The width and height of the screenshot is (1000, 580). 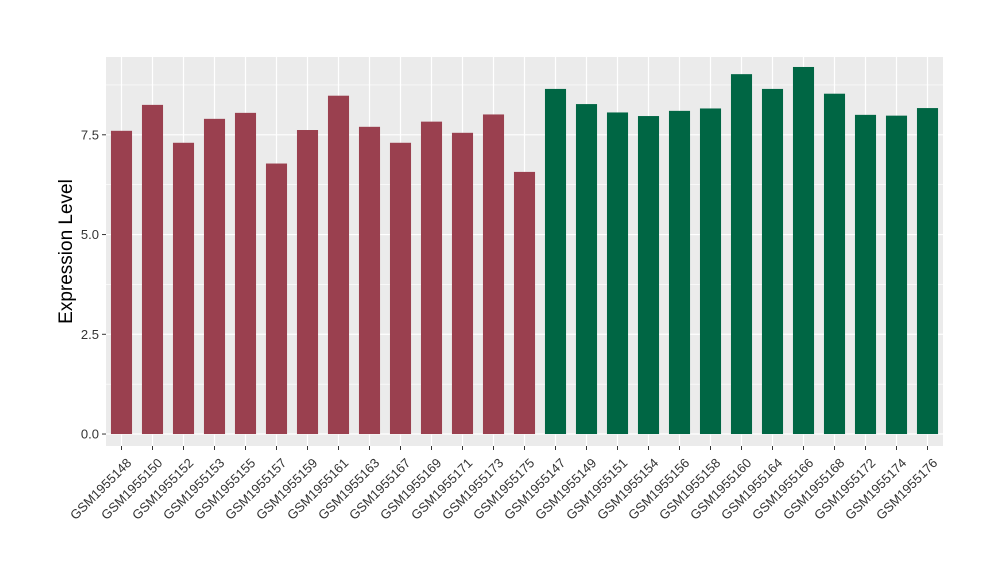 What do you see at coordinates (152, 269) in the screenshot?
I see `bar-GSM1955150` at bounding box center [152, 269].